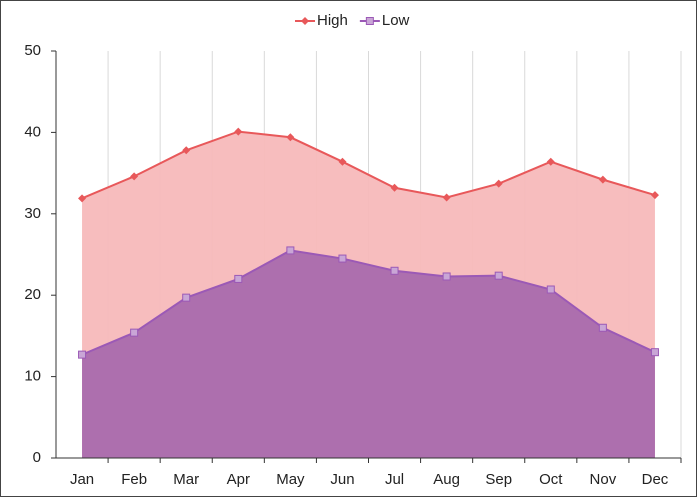  I want to click on x-tick-label: Jul, so click(394, 479).